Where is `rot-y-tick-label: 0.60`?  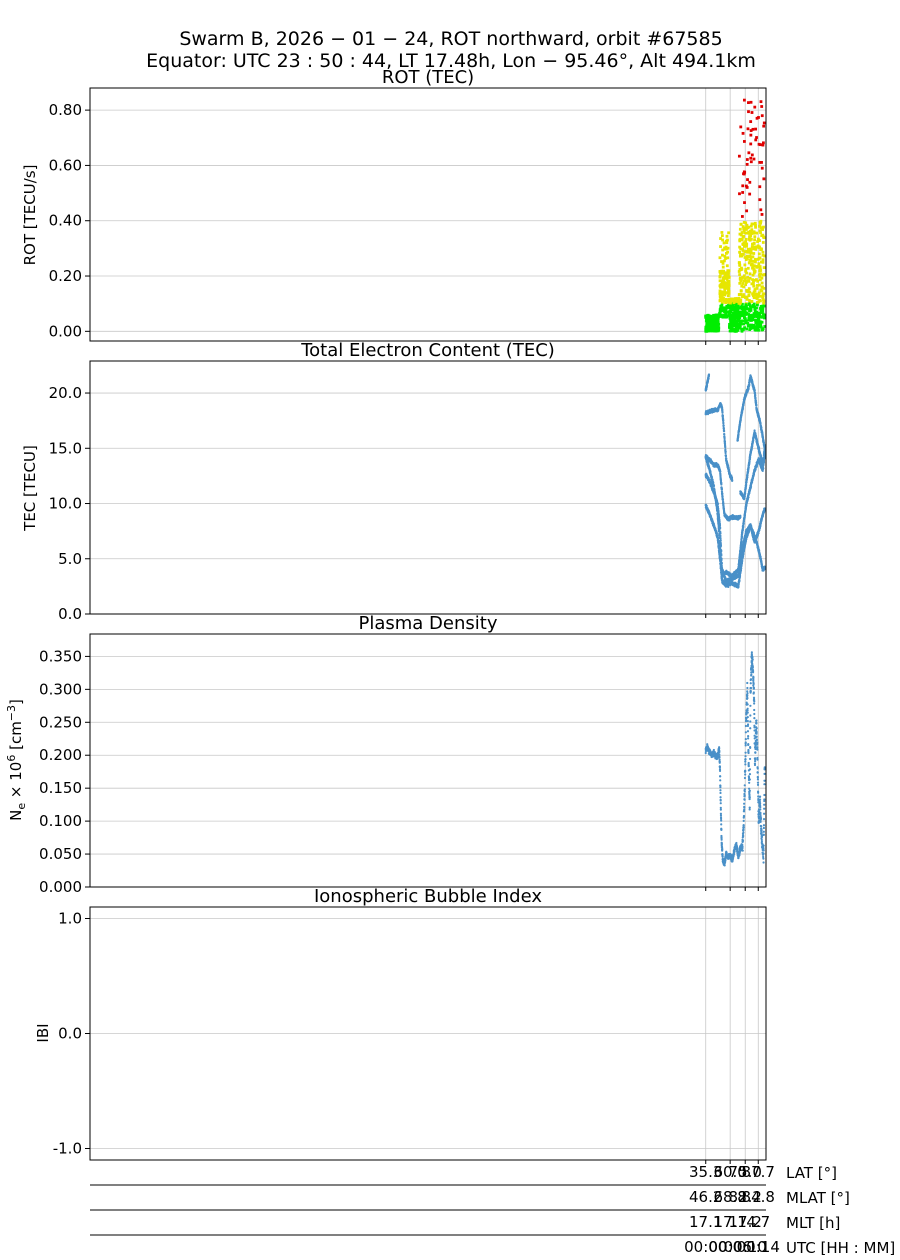
rot-y-tick-label: 0.60 is located at coordinates (65, 165).